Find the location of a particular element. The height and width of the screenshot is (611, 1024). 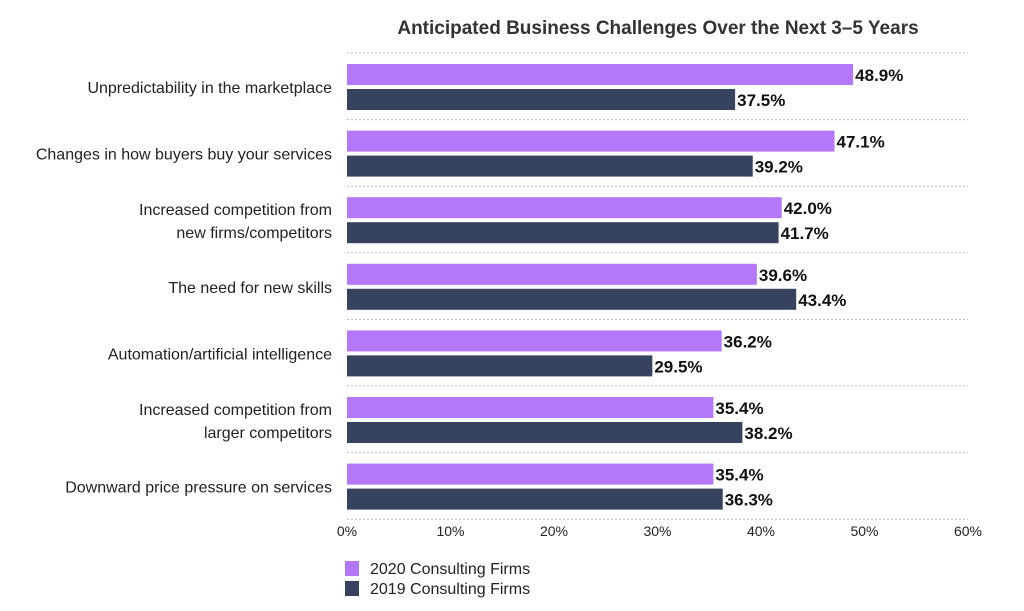

data-label: 48.9% is located at coordinates (879, 75).